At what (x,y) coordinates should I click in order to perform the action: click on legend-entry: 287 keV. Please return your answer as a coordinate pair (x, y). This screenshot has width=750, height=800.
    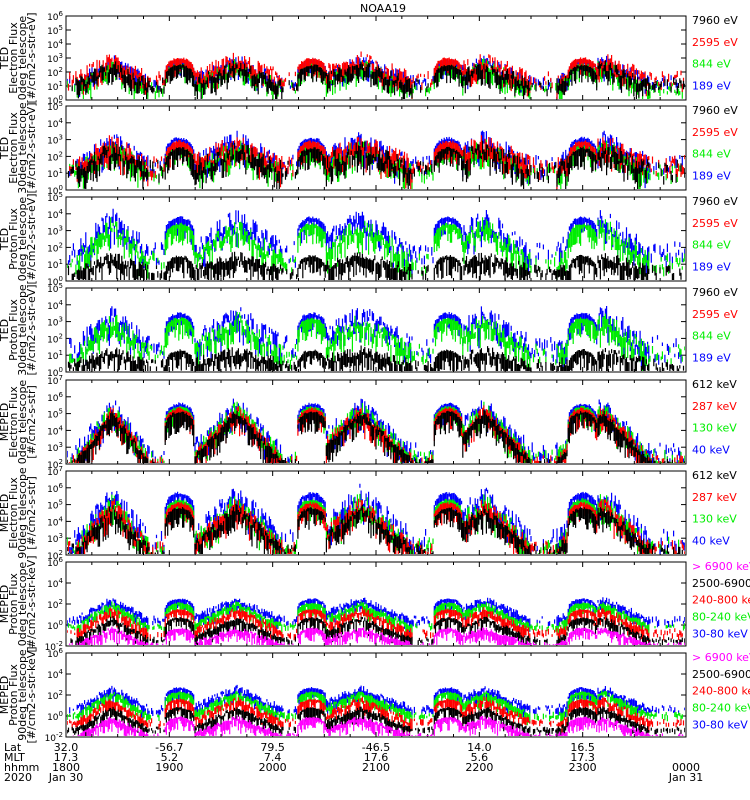
    Looking at the image, I should click on (714, 497).